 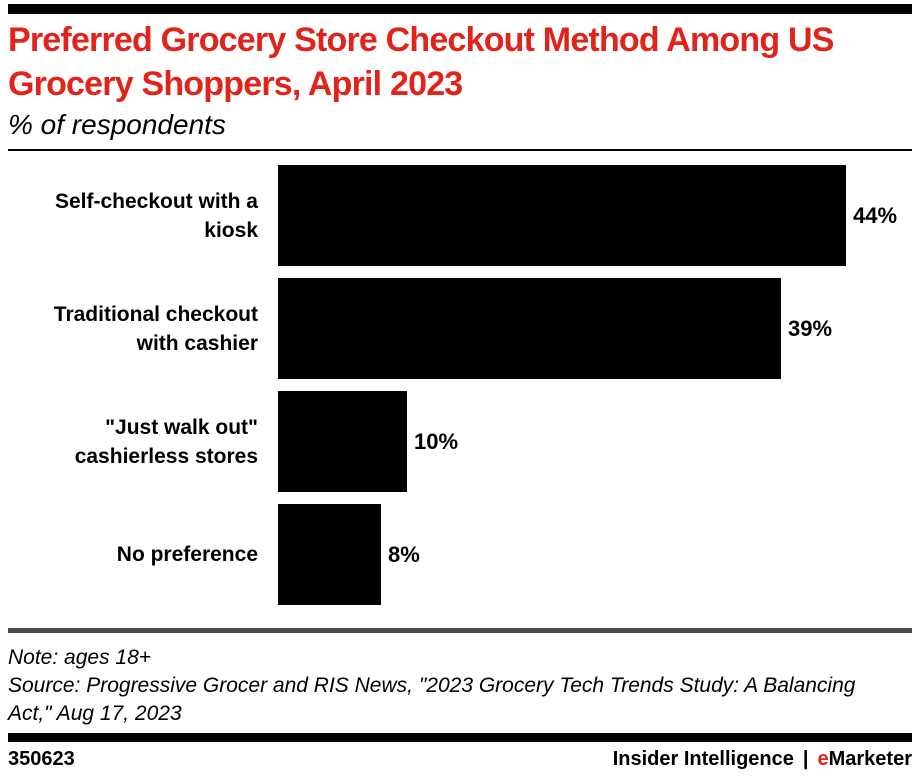 What do you see at coordinates (823, 759) in the screenshot?
I see `brand-emarketer-e: e` at bounding box center [823, 759].